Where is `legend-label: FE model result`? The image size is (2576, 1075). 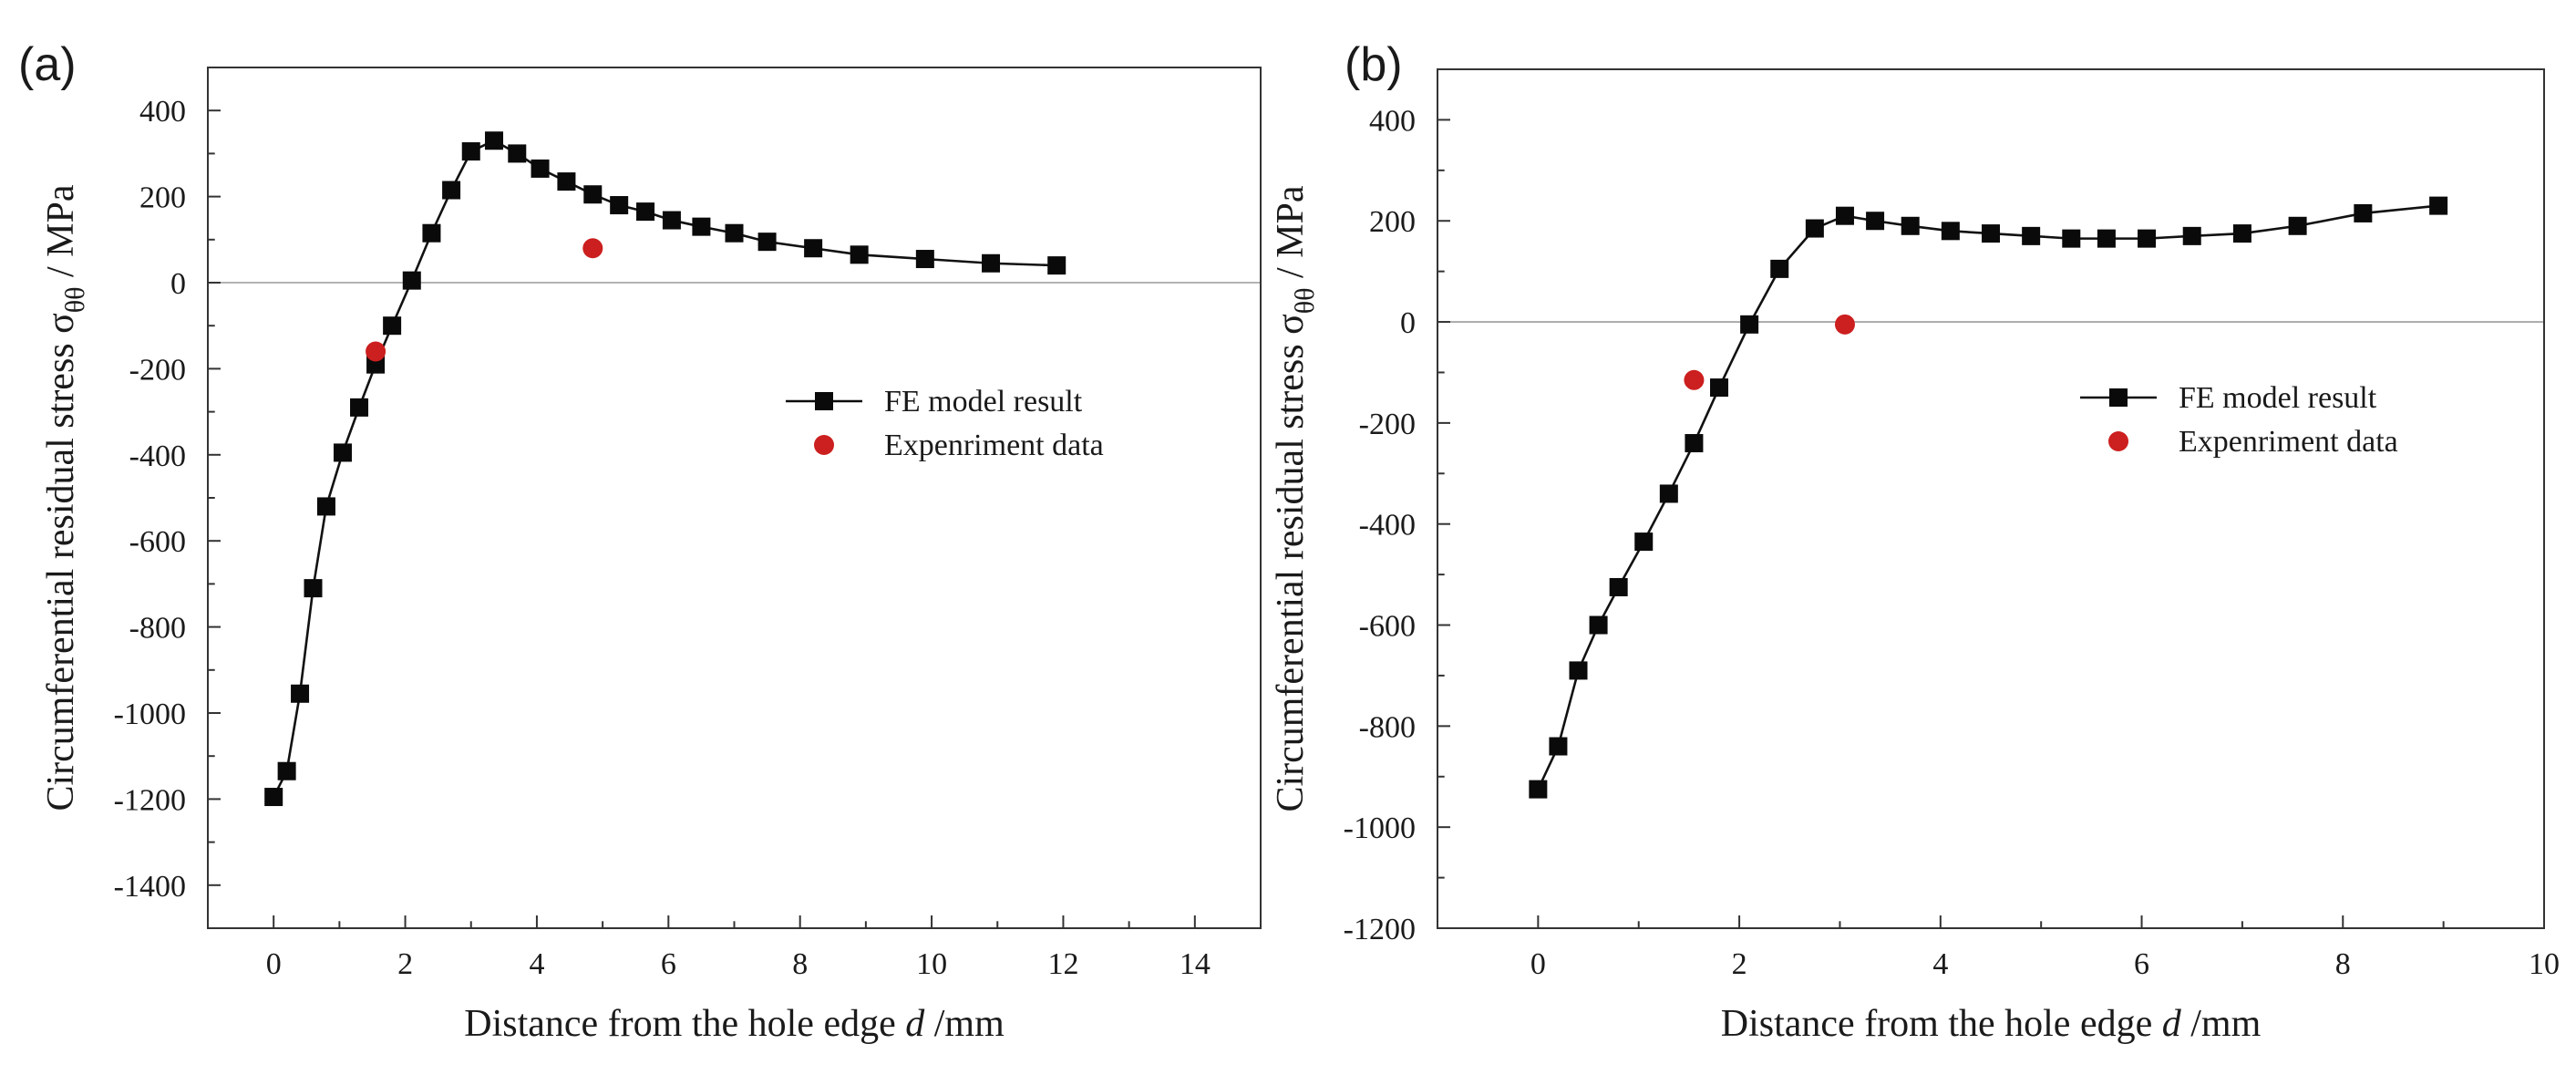 legend-label: FE model result is located at coordinates (984, 402).